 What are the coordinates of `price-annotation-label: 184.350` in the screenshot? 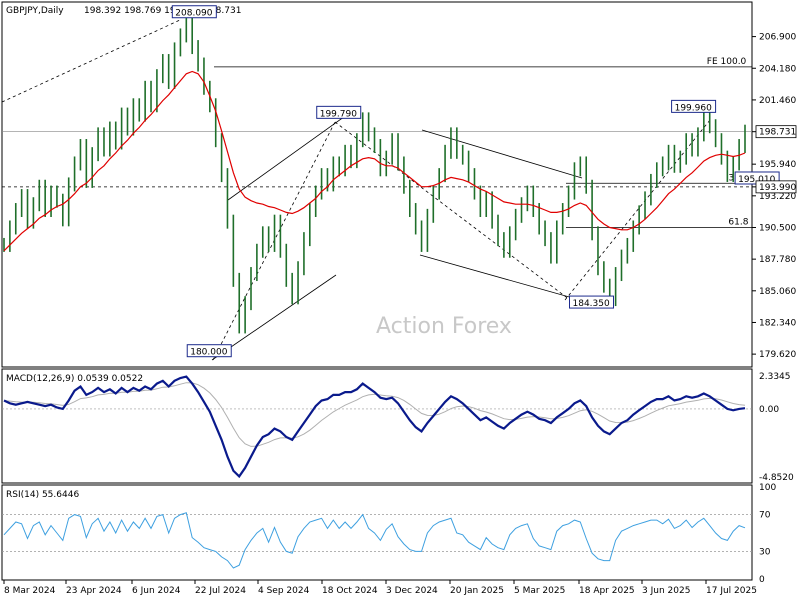 It's located at (591, 304).